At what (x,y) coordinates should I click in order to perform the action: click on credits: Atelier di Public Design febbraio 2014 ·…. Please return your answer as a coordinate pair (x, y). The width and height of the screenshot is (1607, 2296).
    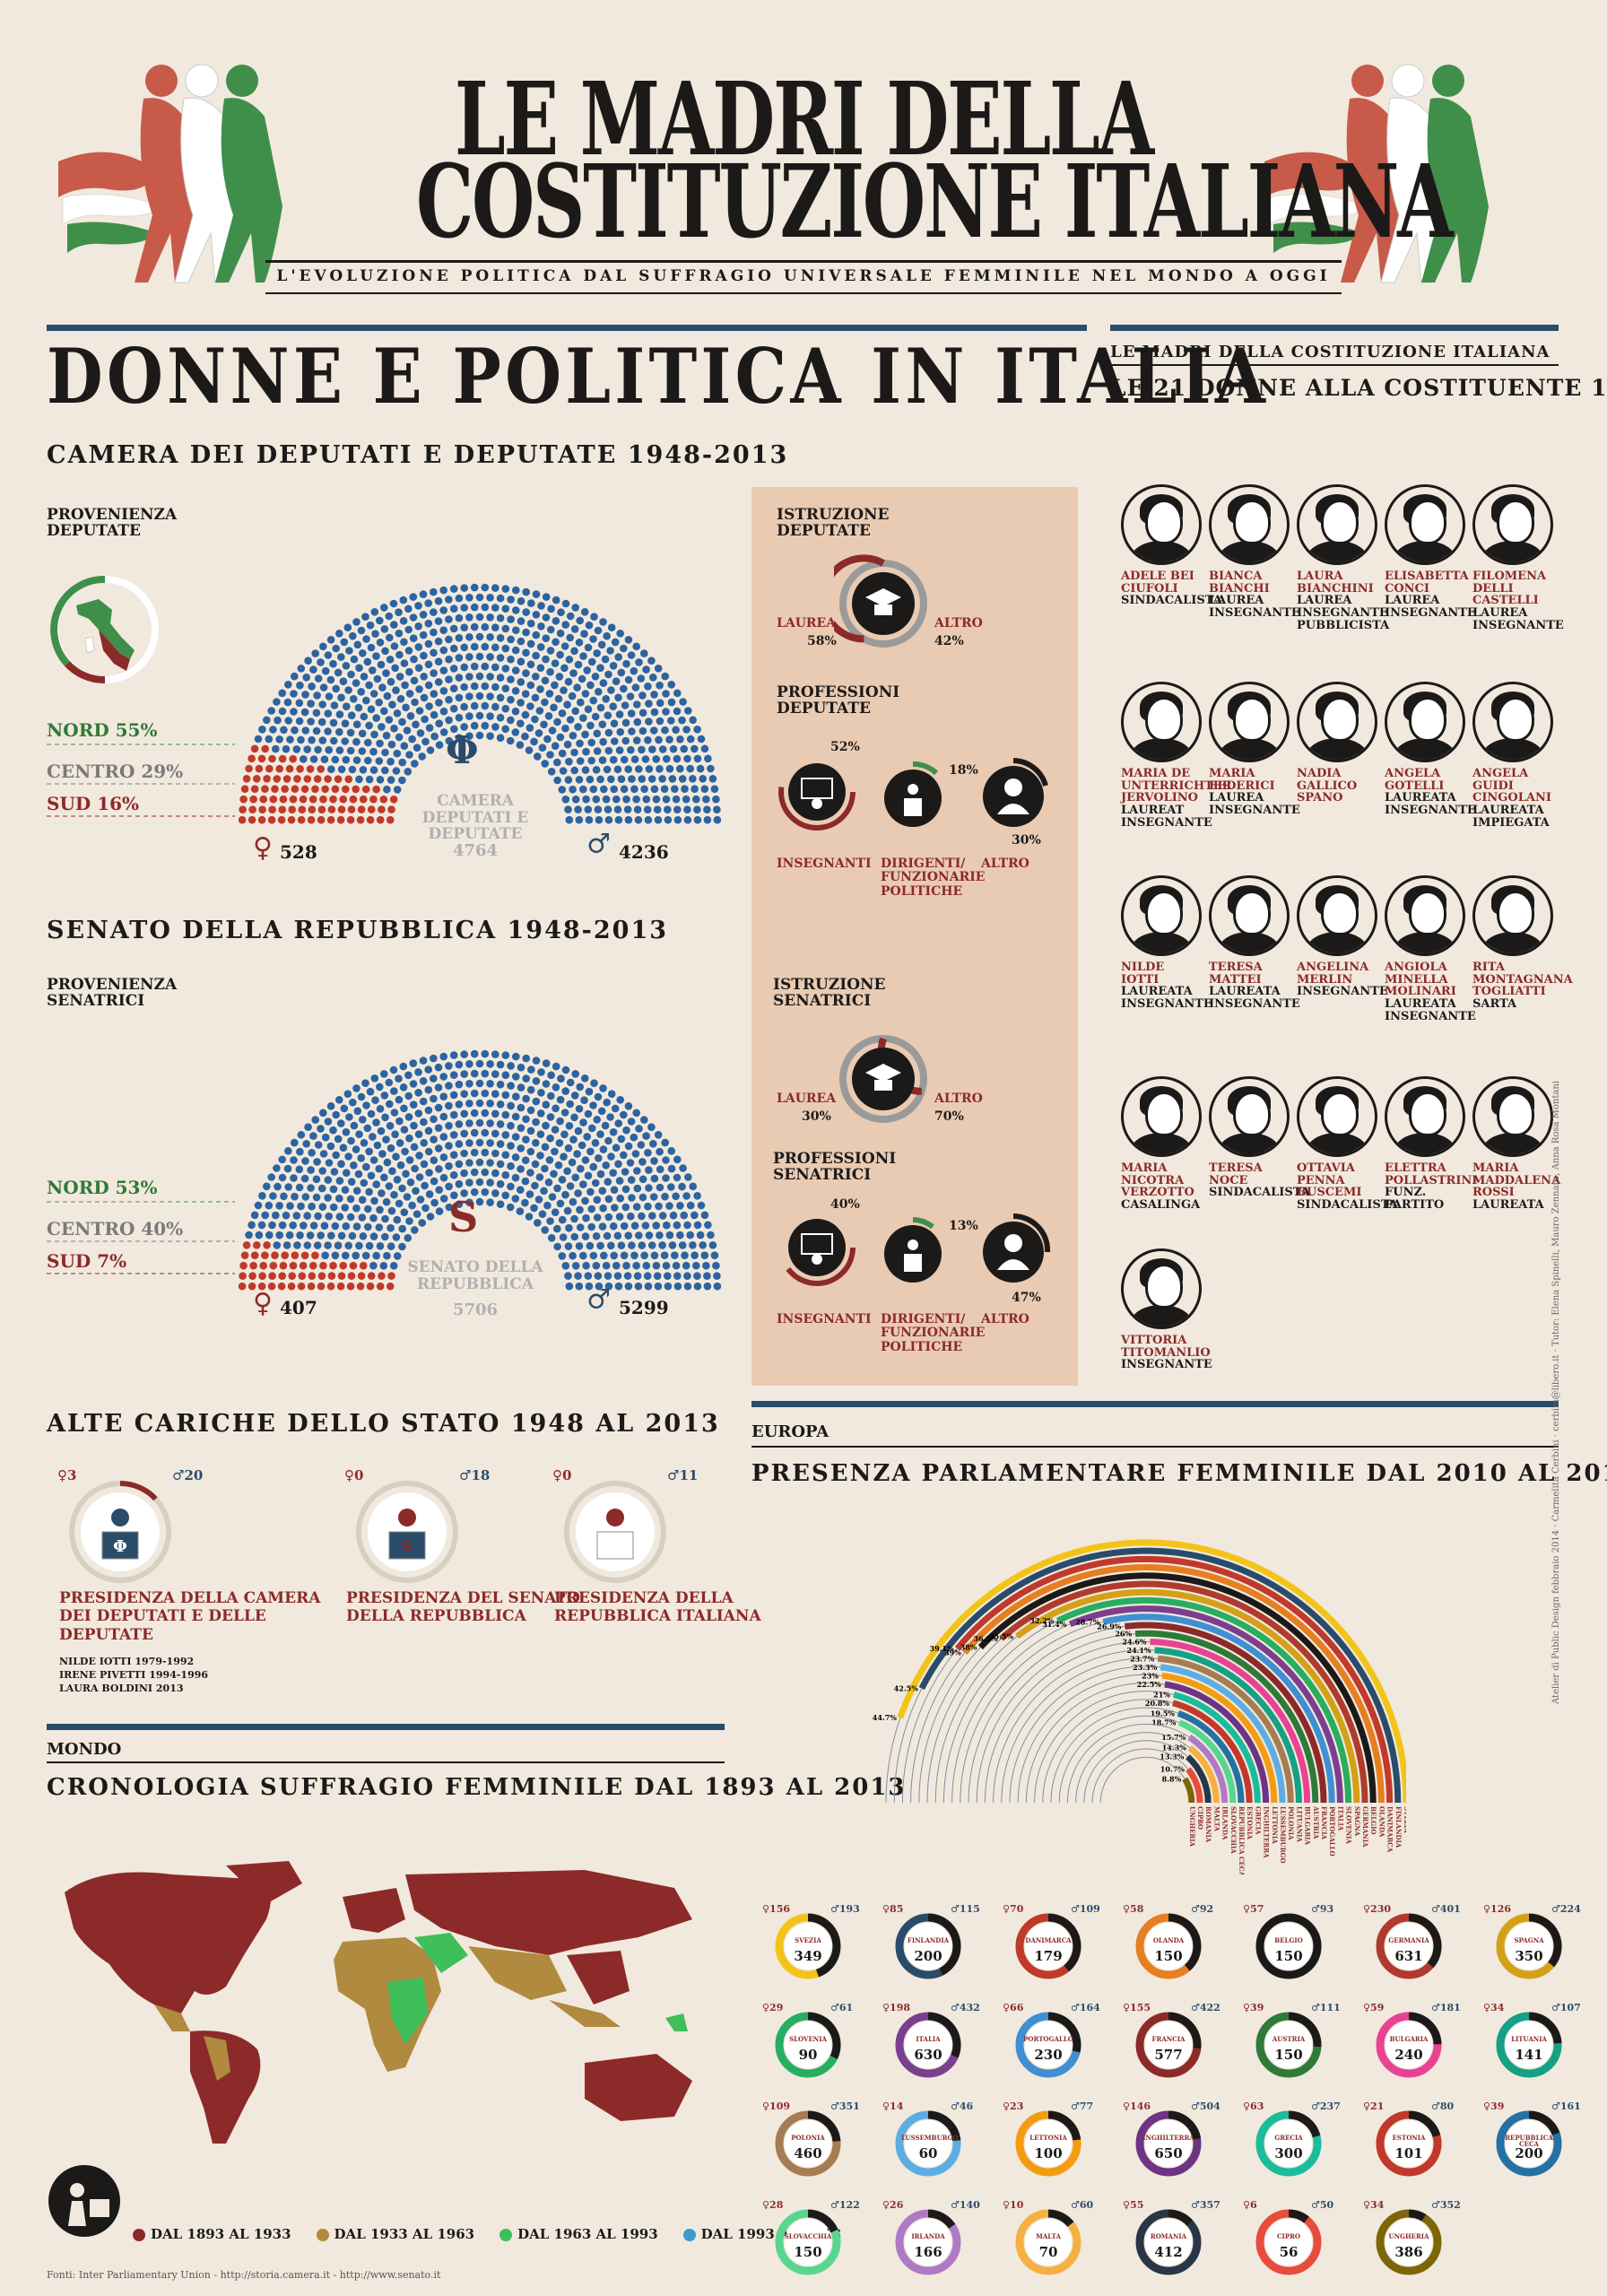
    Looking at the image, I should click on (1556, 1392).